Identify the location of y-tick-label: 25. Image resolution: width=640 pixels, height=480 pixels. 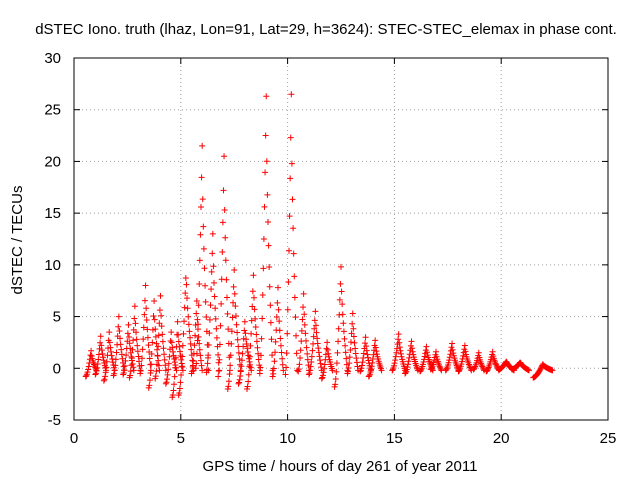
(52, 110).